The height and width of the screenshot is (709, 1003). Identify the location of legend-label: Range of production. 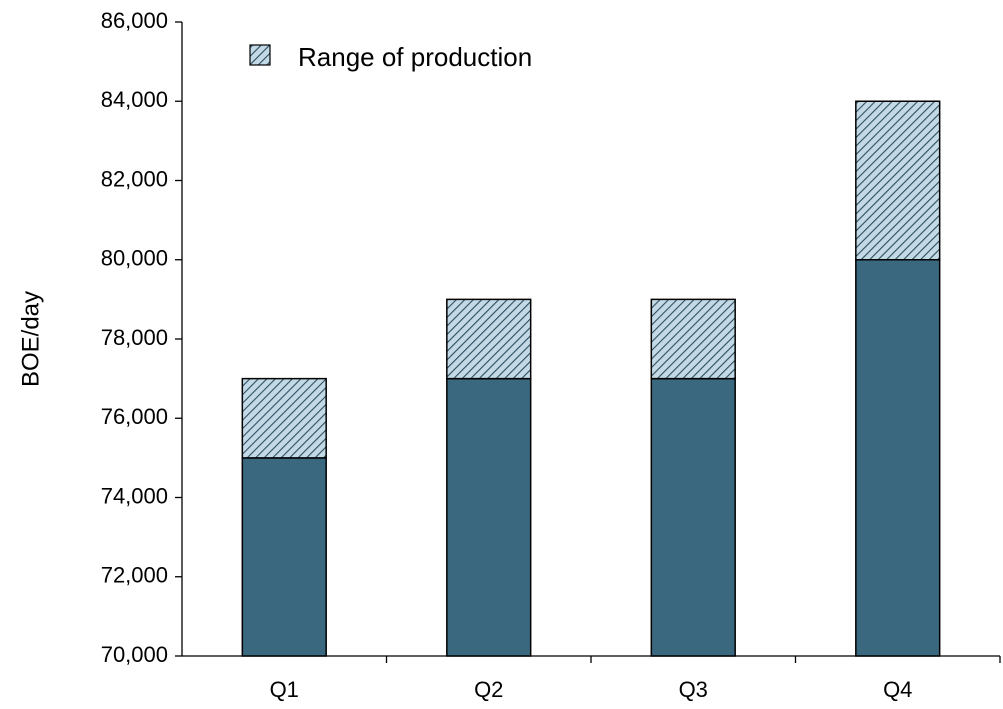
(415, 57).